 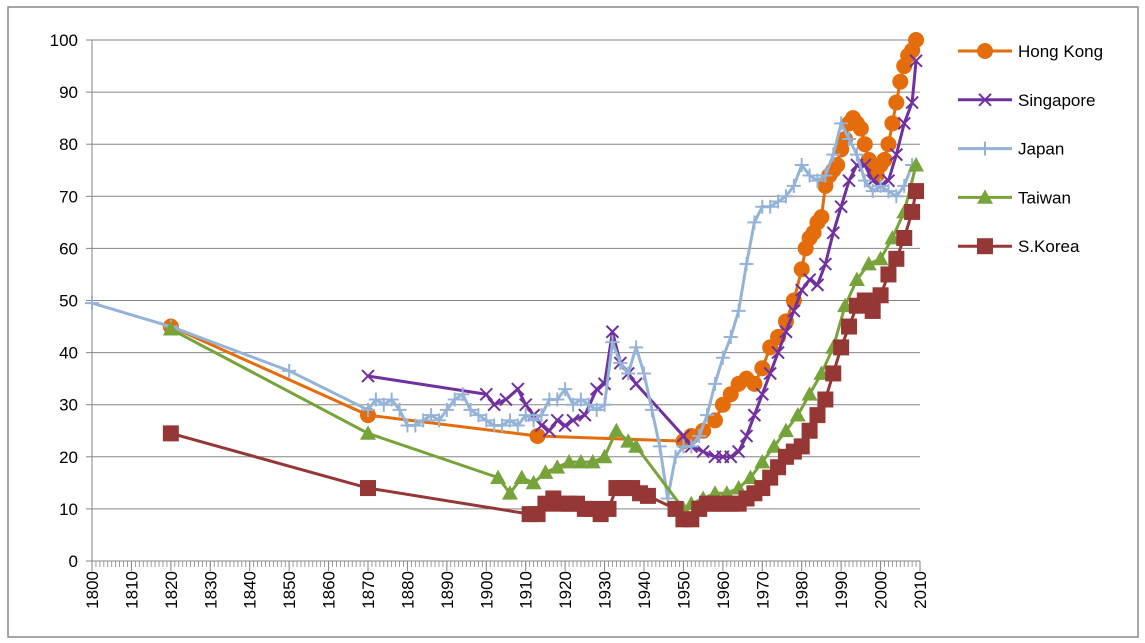 I want to click on y-tick-label: 100, so click(x=64, y=40).